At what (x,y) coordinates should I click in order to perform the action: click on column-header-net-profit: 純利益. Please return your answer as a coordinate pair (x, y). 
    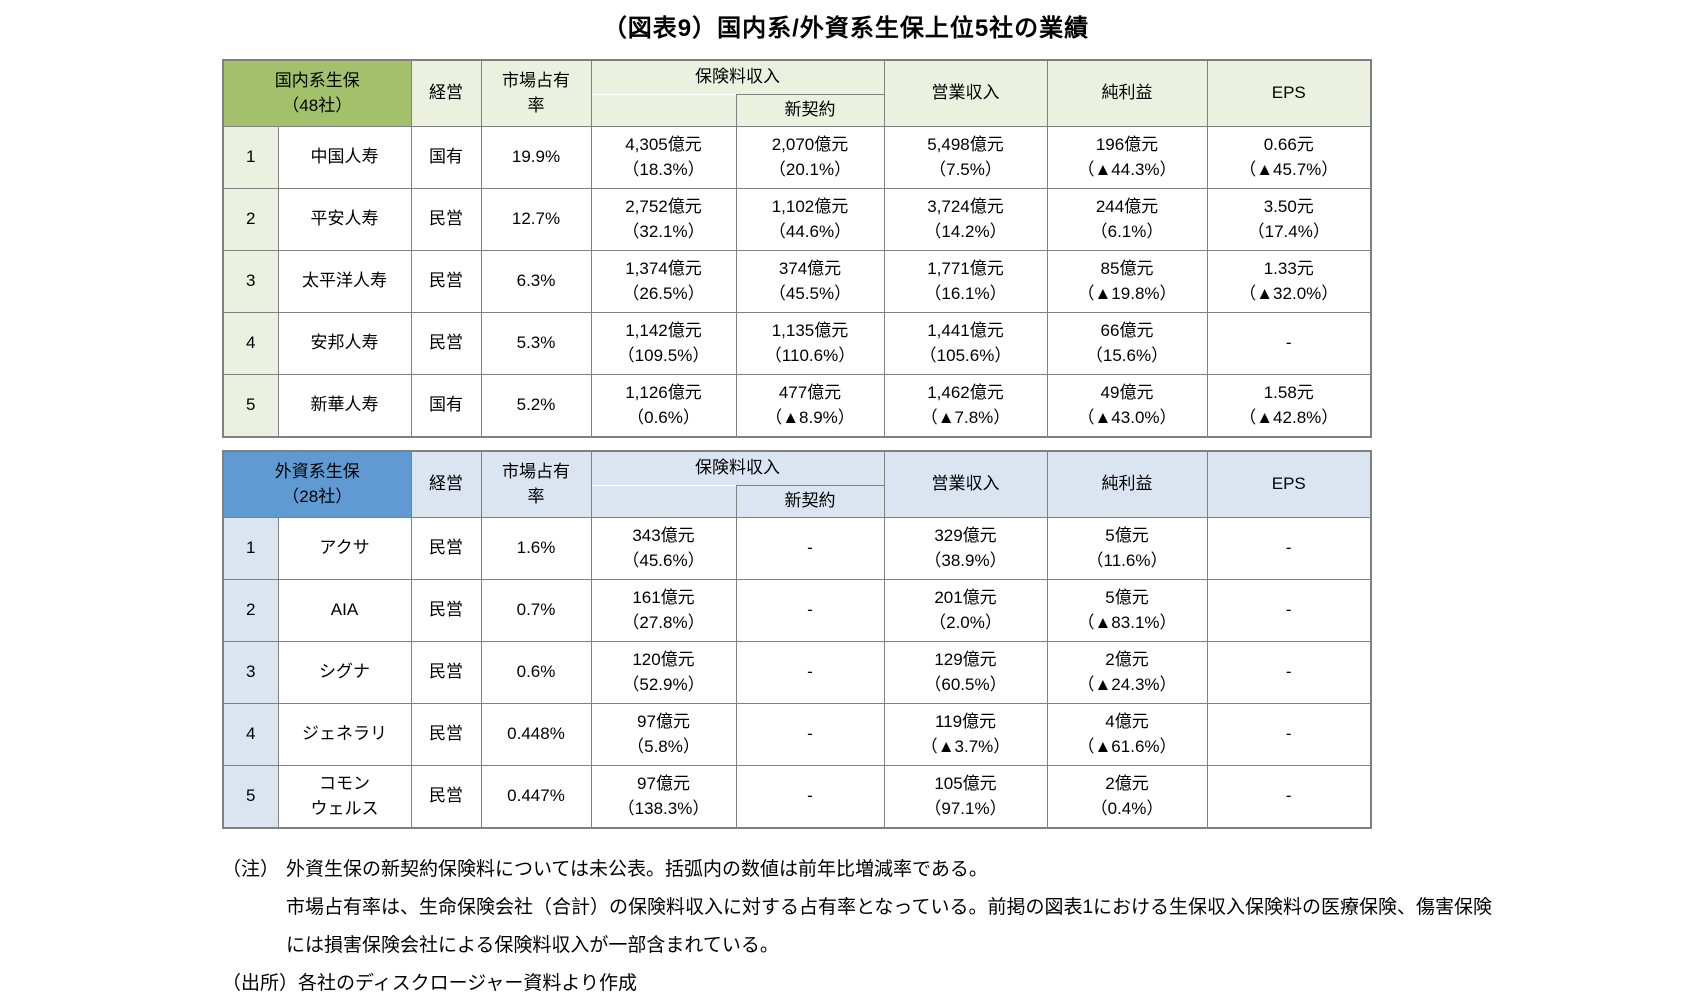
    Looking at the image, I should click on (1127, 93).